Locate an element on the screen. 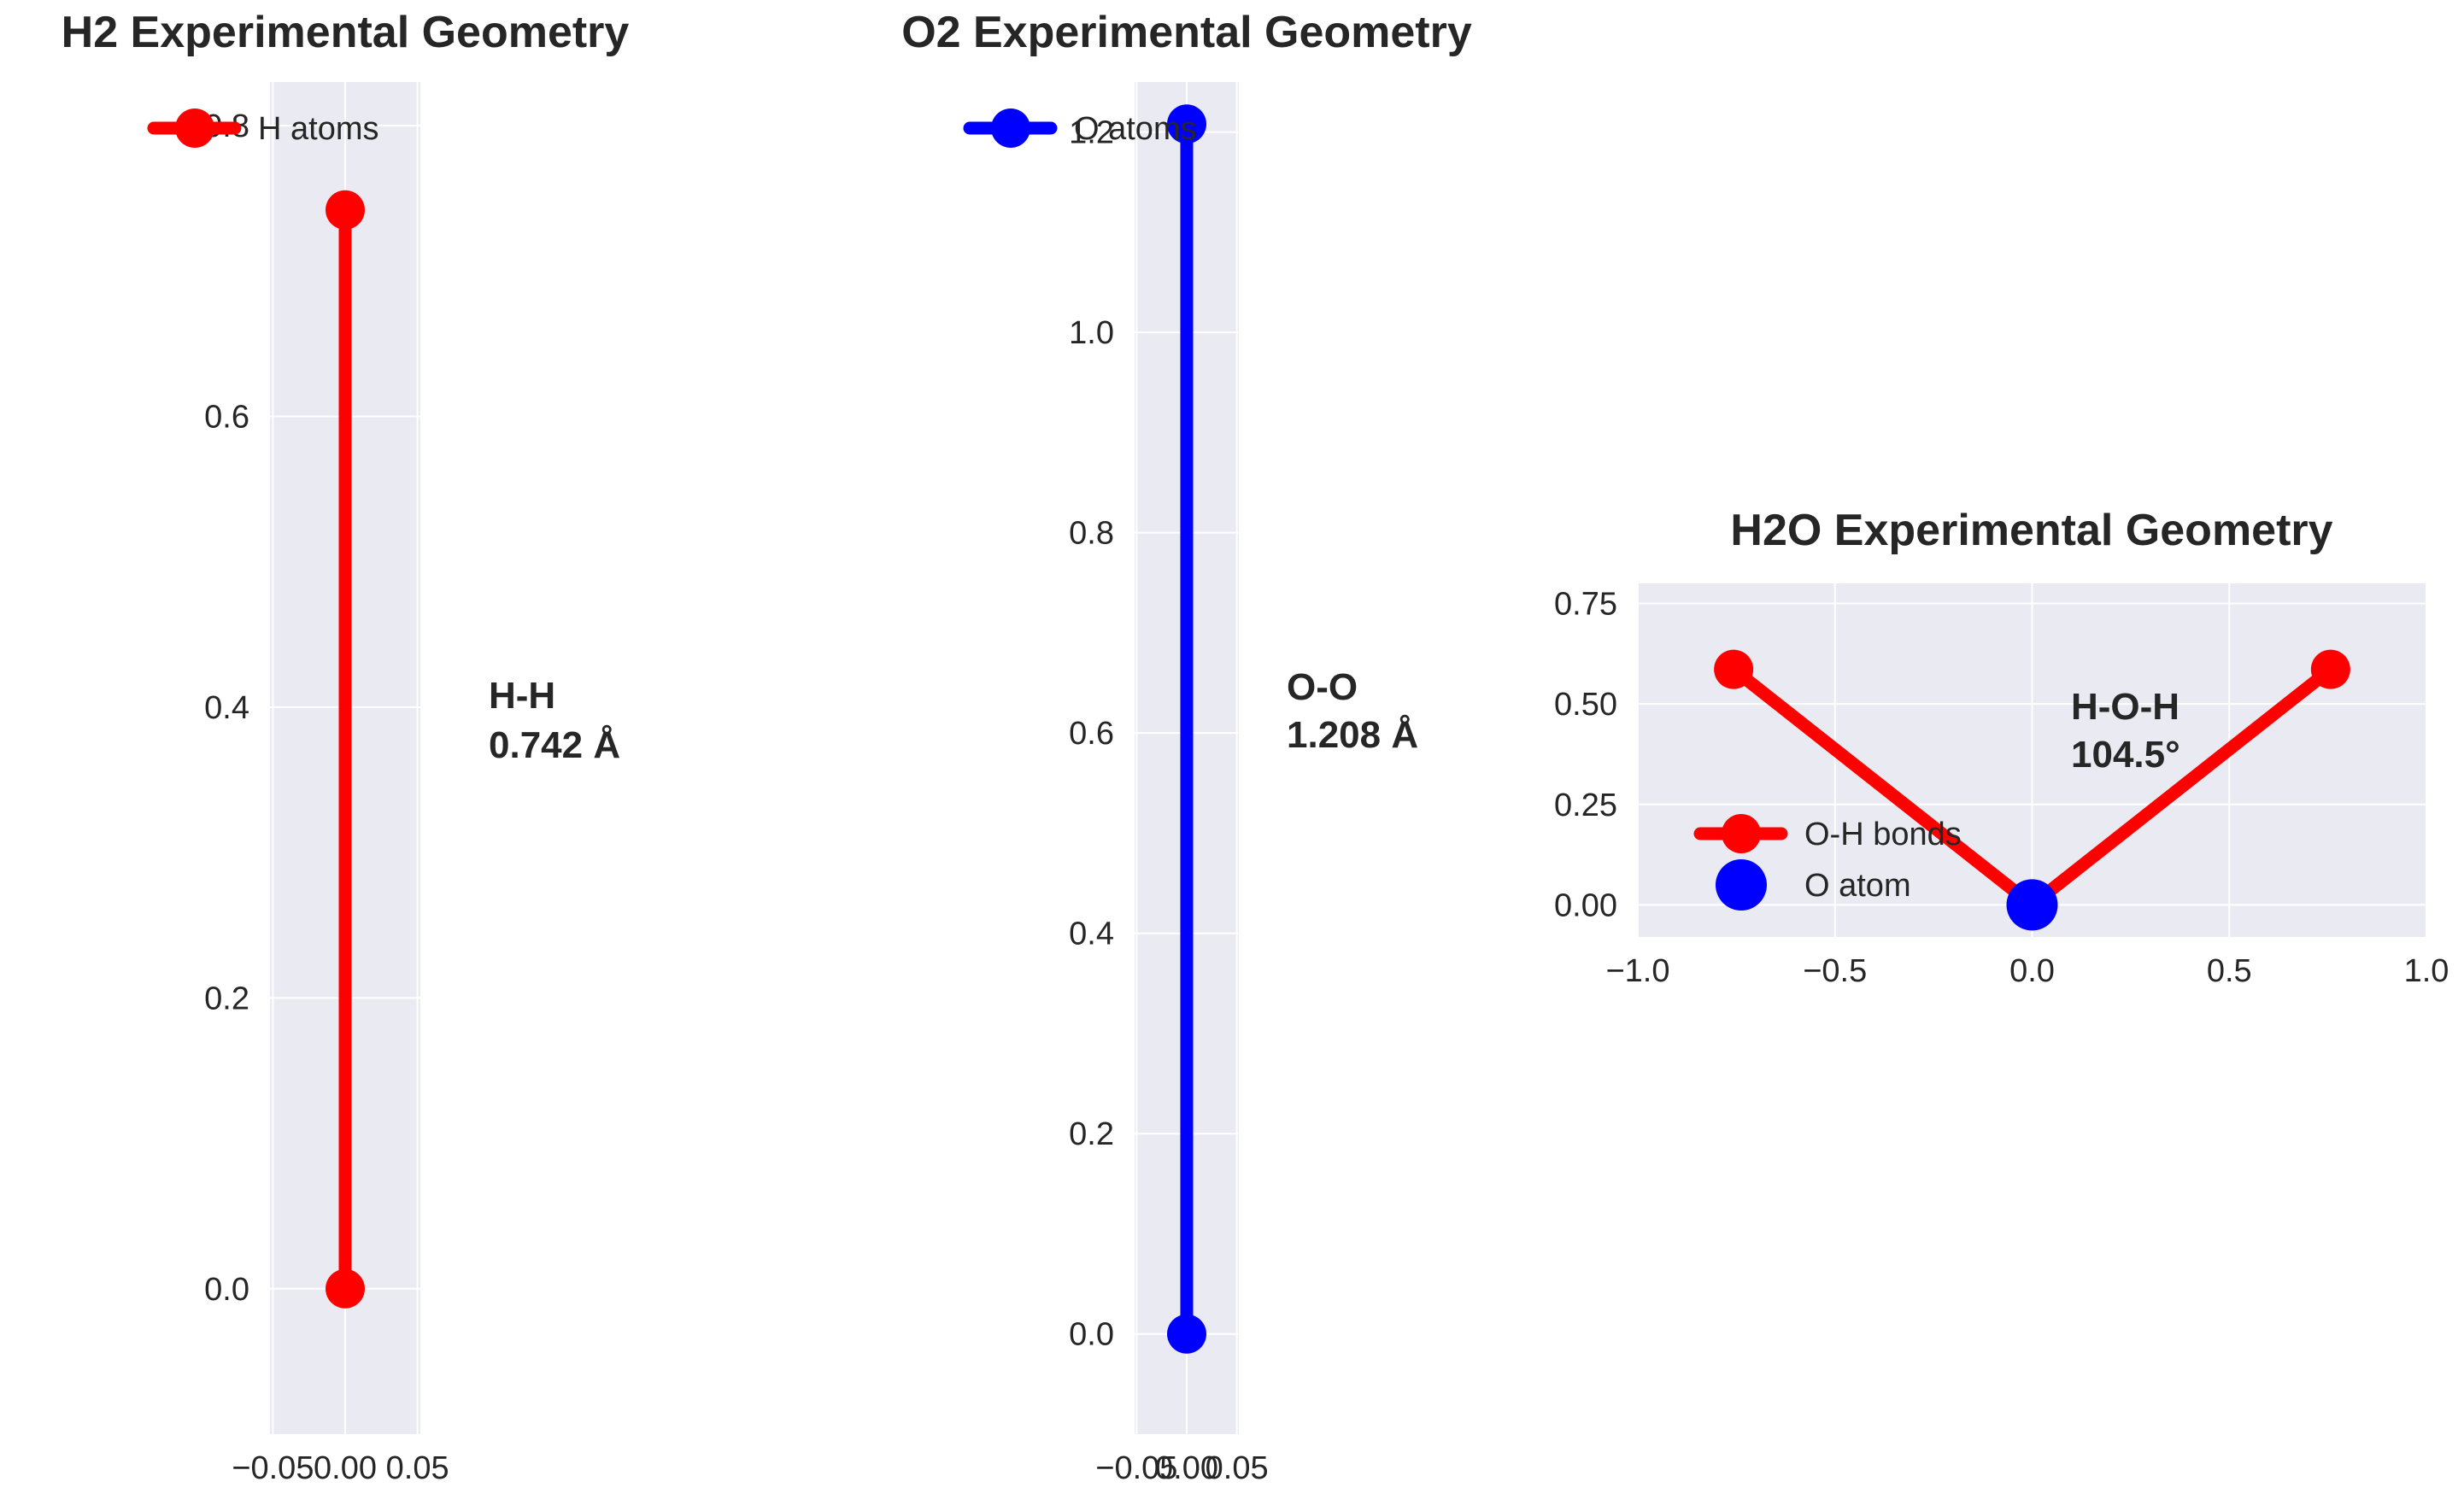 This screenshot has width=2464, height=1511. annotation-text: H-H is located at coordinates (522, 696).